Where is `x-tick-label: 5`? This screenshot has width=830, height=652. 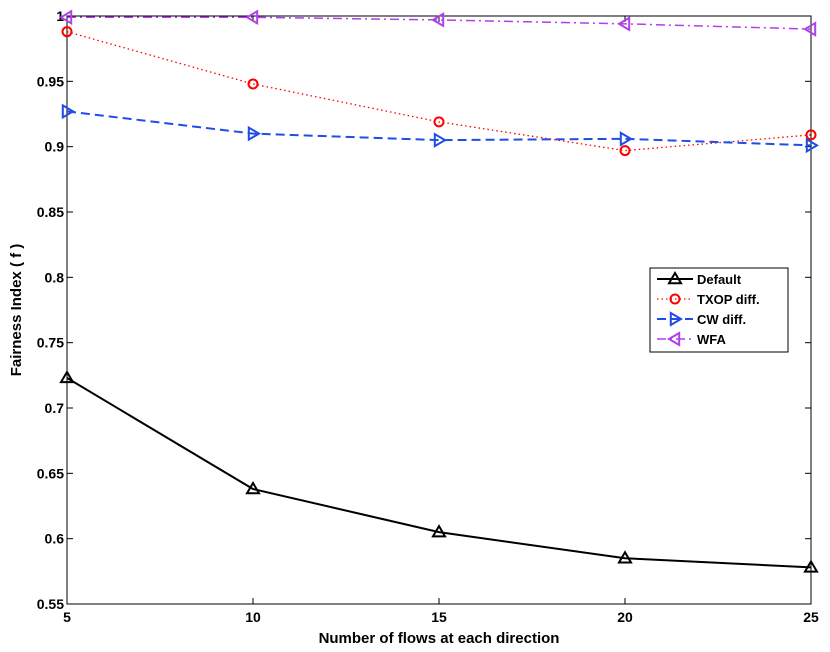 x-tick-label: 5 is located at coordinates (67, 617).